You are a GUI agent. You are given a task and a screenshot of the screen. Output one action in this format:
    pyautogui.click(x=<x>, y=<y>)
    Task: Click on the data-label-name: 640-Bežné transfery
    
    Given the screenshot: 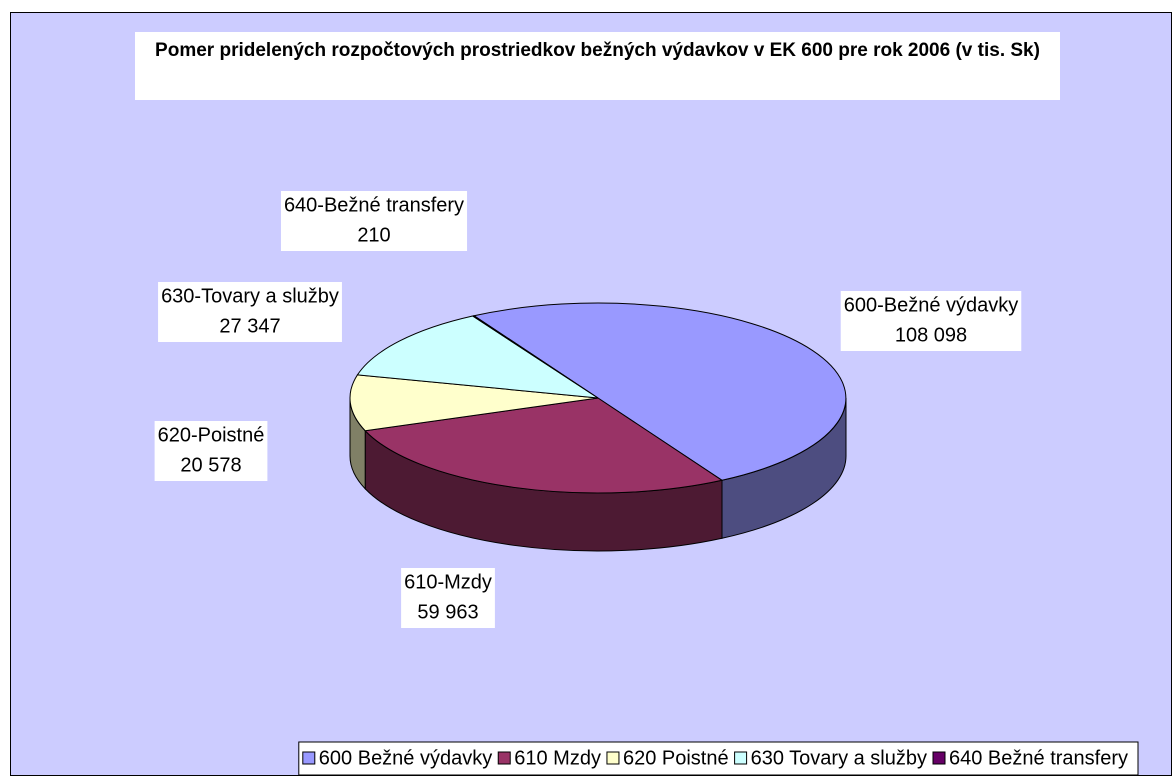 What is the action you would take?
    pyautogui.click(x=374, y=205)
    